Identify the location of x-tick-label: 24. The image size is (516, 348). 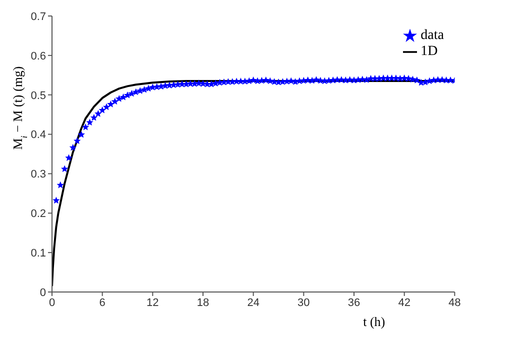
(253, 302).